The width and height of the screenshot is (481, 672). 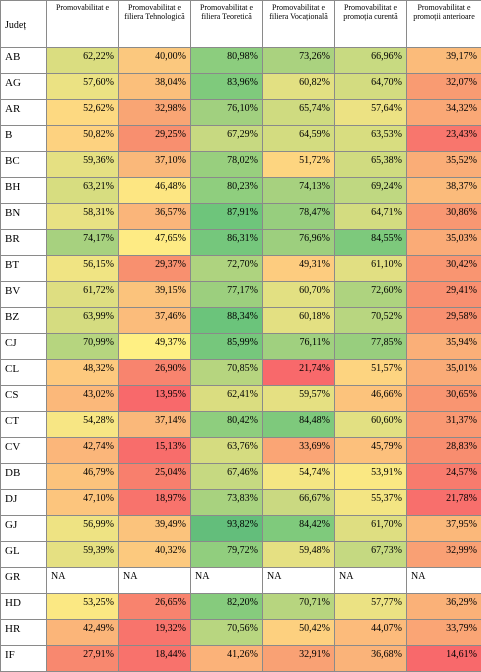 I want to click on judet-cell: BR, so click(x=24, y=243).